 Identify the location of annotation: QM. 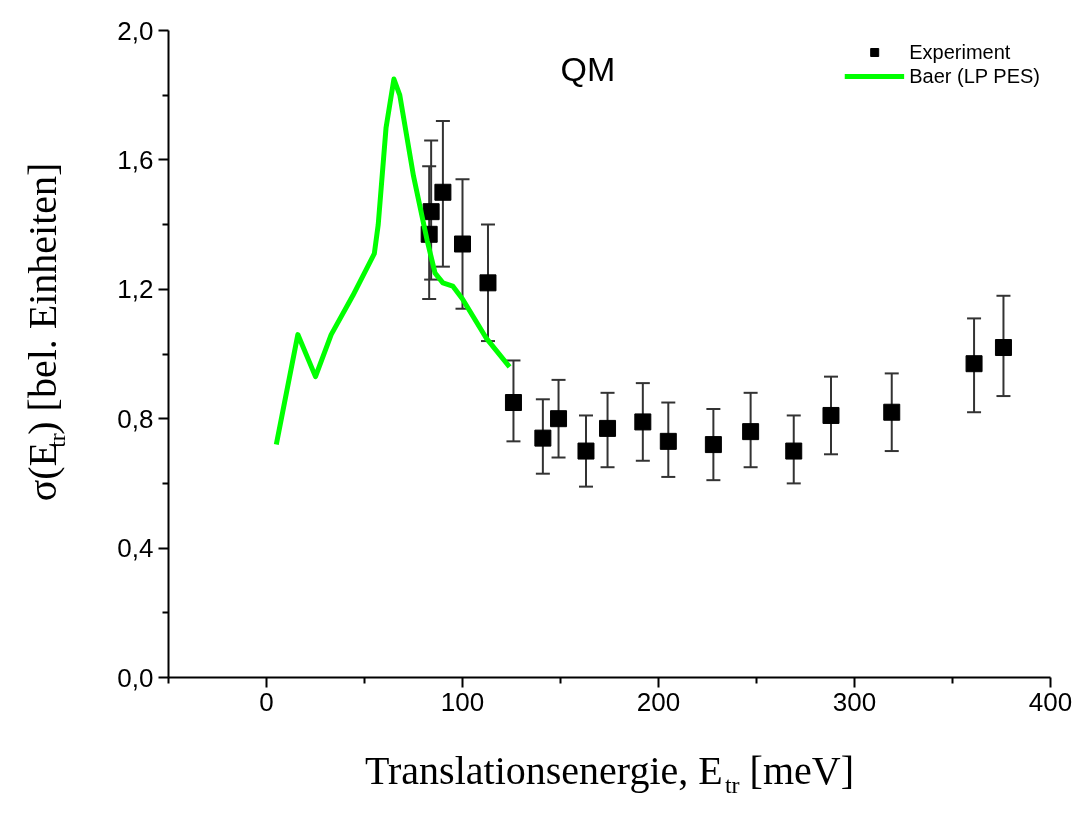
(588, 68).